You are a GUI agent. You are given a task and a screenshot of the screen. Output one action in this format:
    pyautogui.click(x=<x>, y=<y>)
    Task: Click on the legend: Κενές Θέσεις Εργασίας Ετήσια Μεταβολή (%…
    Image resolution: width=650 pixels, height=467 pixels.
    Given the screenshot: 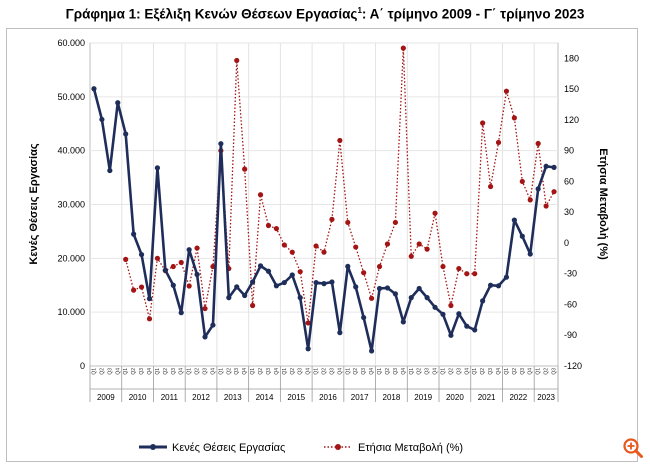 What is the action you would take?
    pyautogui.click(x=301, y=448)
    